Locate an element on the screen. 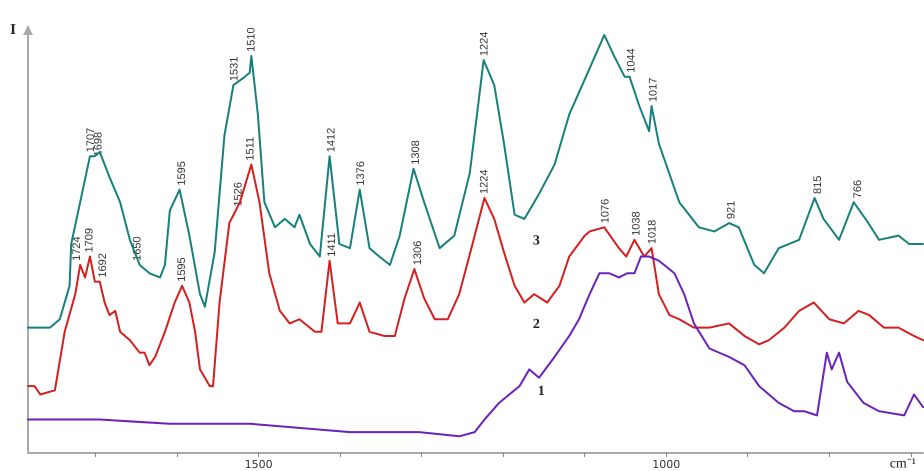 This screenshot has height=471, width=924. annotation: 1709 is located at coordinates (89, 240).